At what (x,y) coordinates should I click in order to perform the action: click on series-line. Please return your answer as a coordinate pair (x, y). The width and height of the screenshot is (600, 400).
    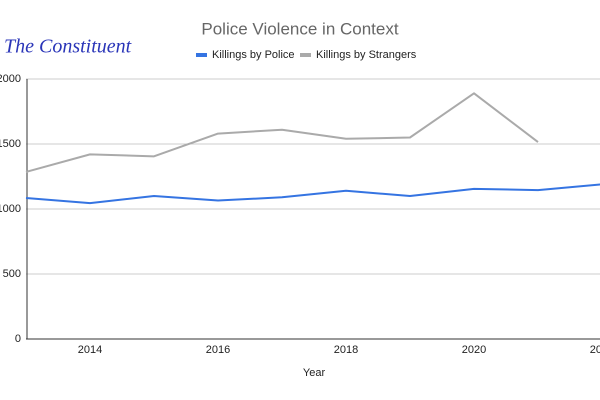
    Looking at the image, I should click on (312, 194).